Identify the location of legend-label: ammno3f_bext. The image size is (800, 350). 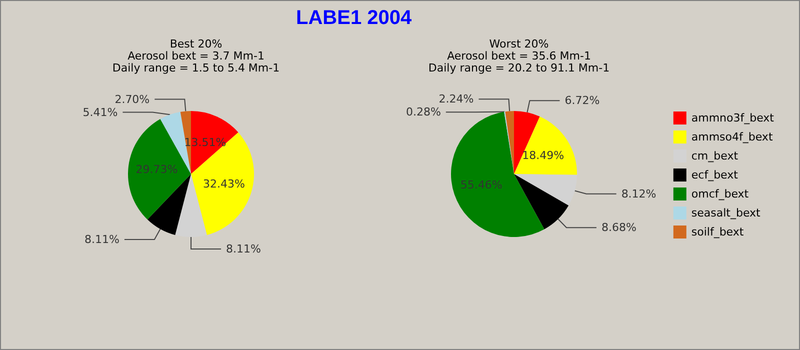
(733, 118).